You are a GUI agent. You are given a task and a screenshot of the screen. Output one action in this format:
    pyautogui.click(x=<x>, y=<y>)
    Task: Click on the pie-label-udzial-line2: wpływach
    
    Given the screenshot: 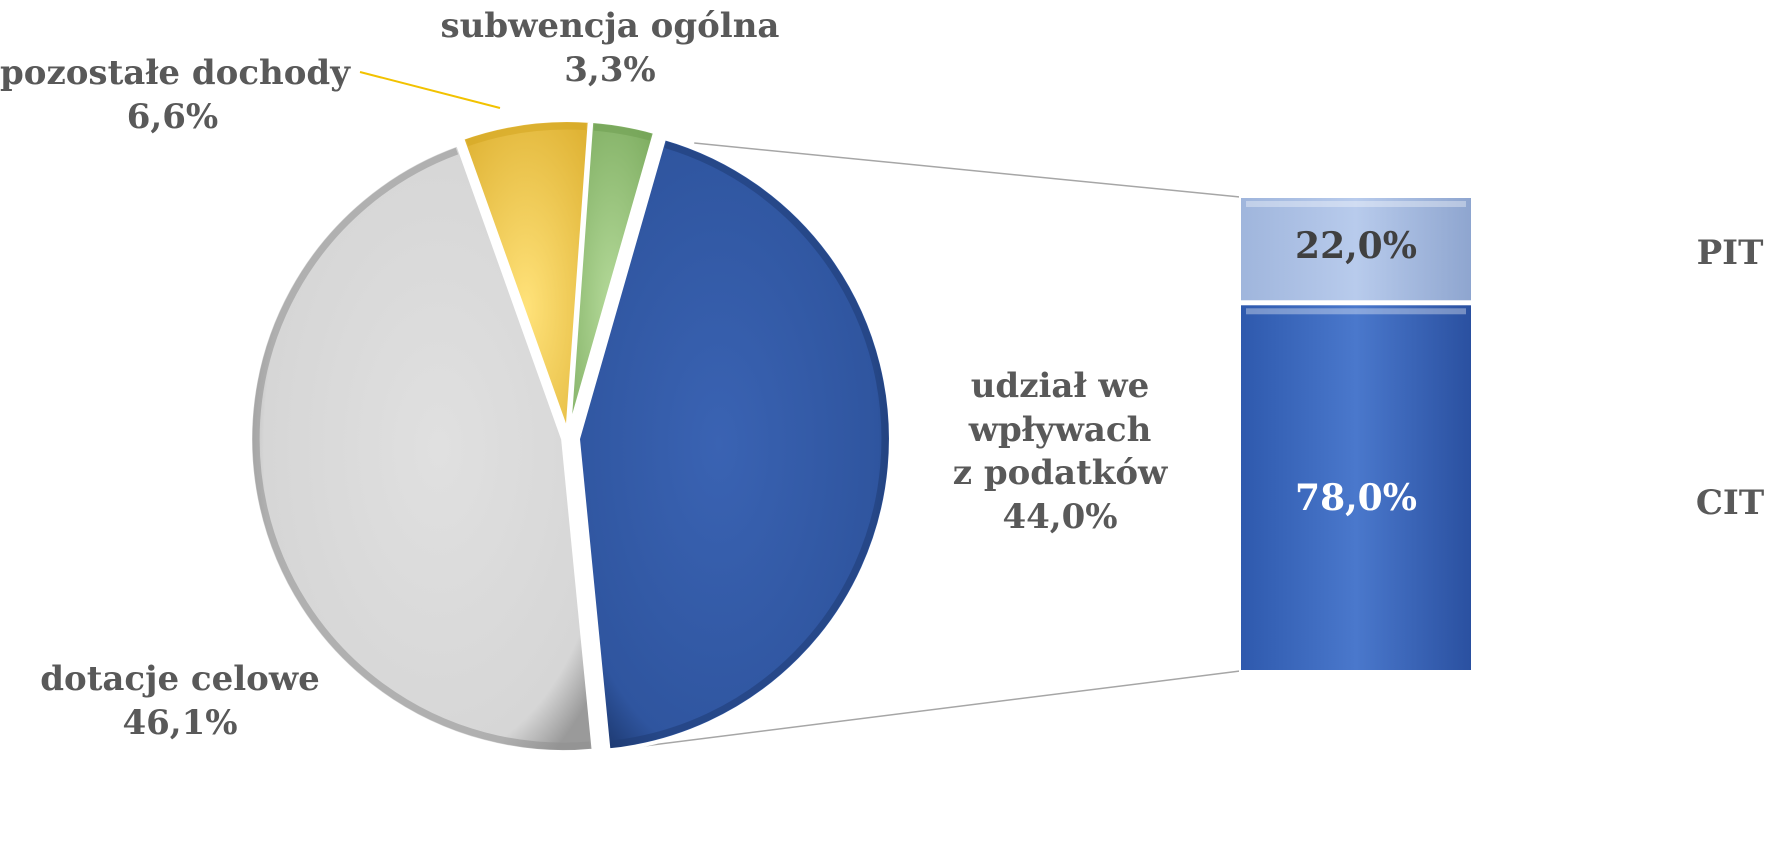 What is the action you would take?
    pyautogui.click(x=1060, y=429)
    